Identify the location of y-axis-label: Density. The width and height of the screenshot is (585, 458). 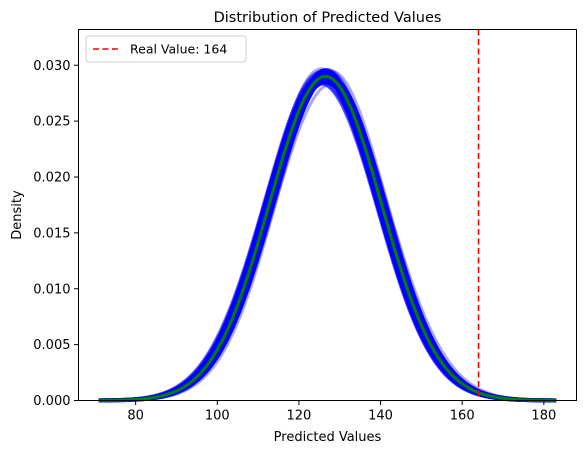
(17, 215).